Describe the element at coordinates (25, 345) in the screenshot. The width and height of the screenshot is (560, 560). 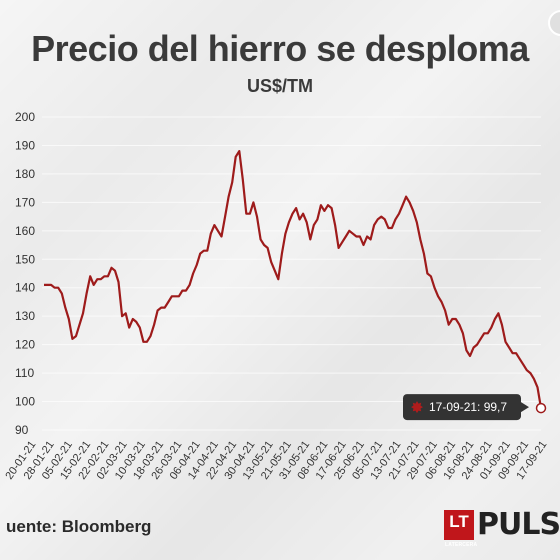
I see `y-tick-label: 120` at that location.